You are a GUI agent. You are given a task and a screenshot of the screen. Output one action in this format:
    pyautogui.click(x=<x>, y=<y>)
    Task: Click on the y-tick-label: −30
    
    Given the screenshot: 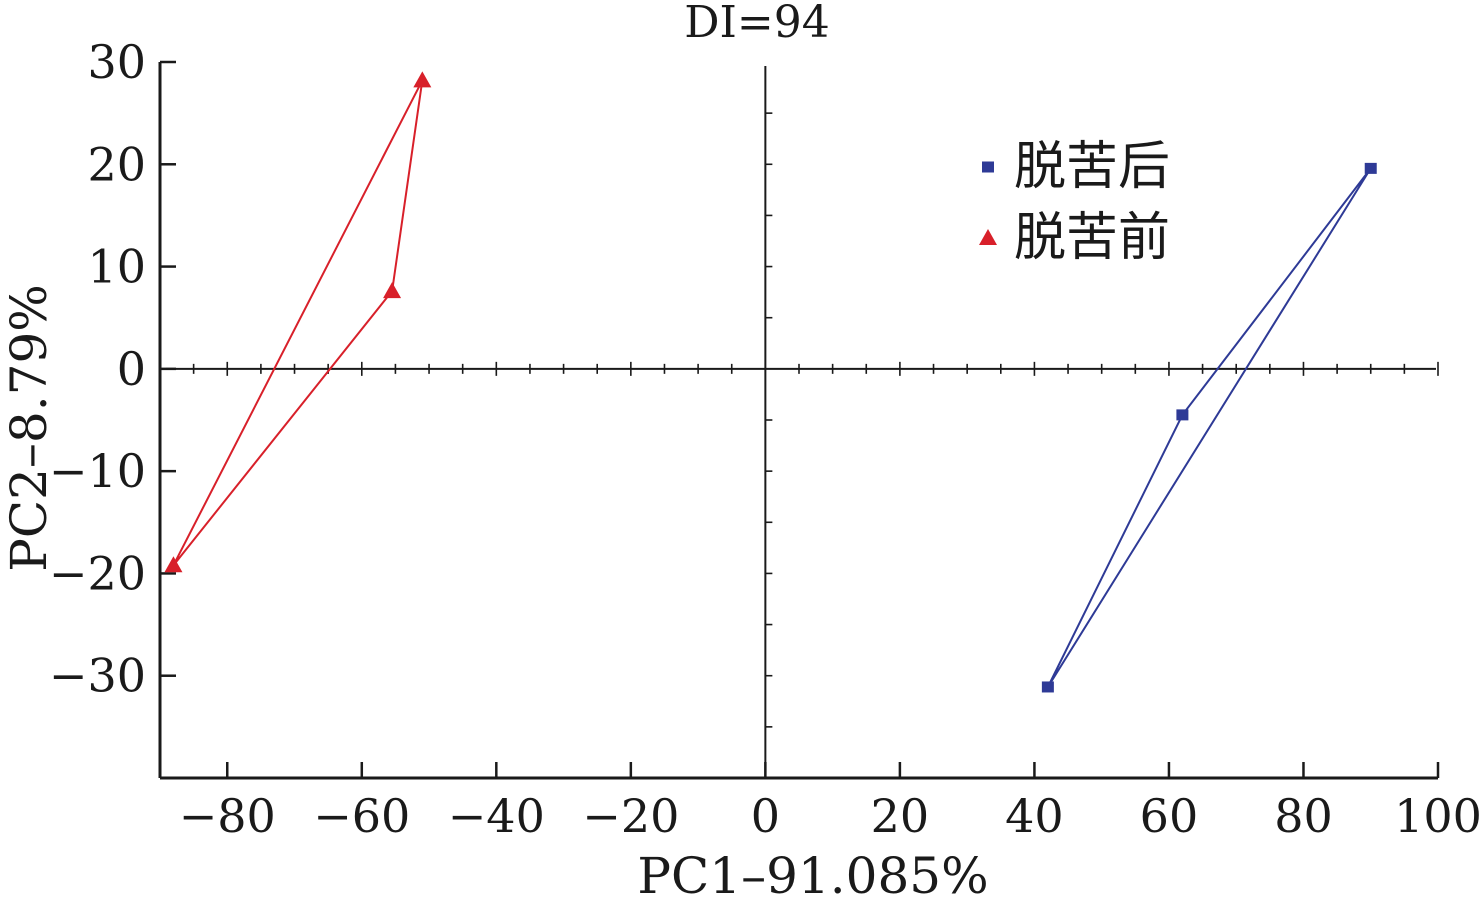 What is the action you would take?
    pyautogui.click(x=97, y=676)
    